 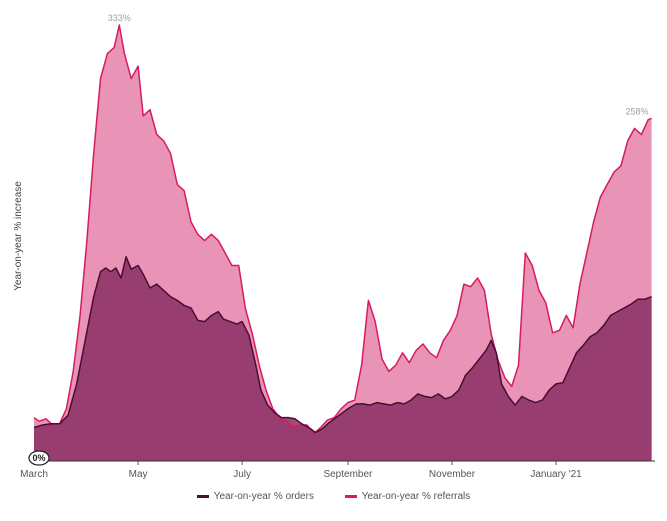 I want to click on x-tick-label: September, so click(x=348, y=474).